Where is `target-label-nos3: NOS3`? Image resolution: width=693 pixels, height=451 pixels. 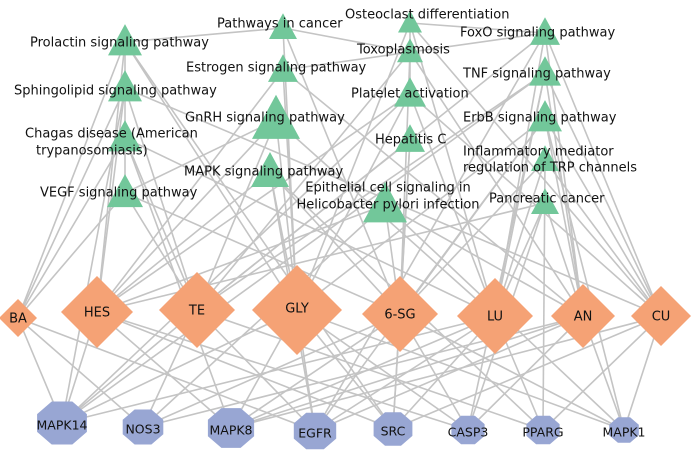 target-label-nos3: NOS3 is located at coordinates (142, 429).